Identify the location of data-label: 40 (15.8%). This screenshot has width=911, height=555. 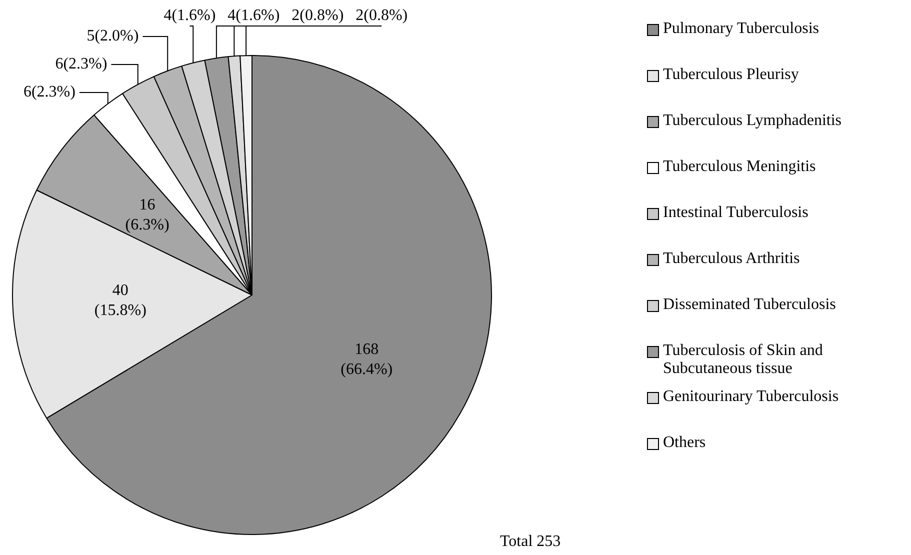
(120, 300).